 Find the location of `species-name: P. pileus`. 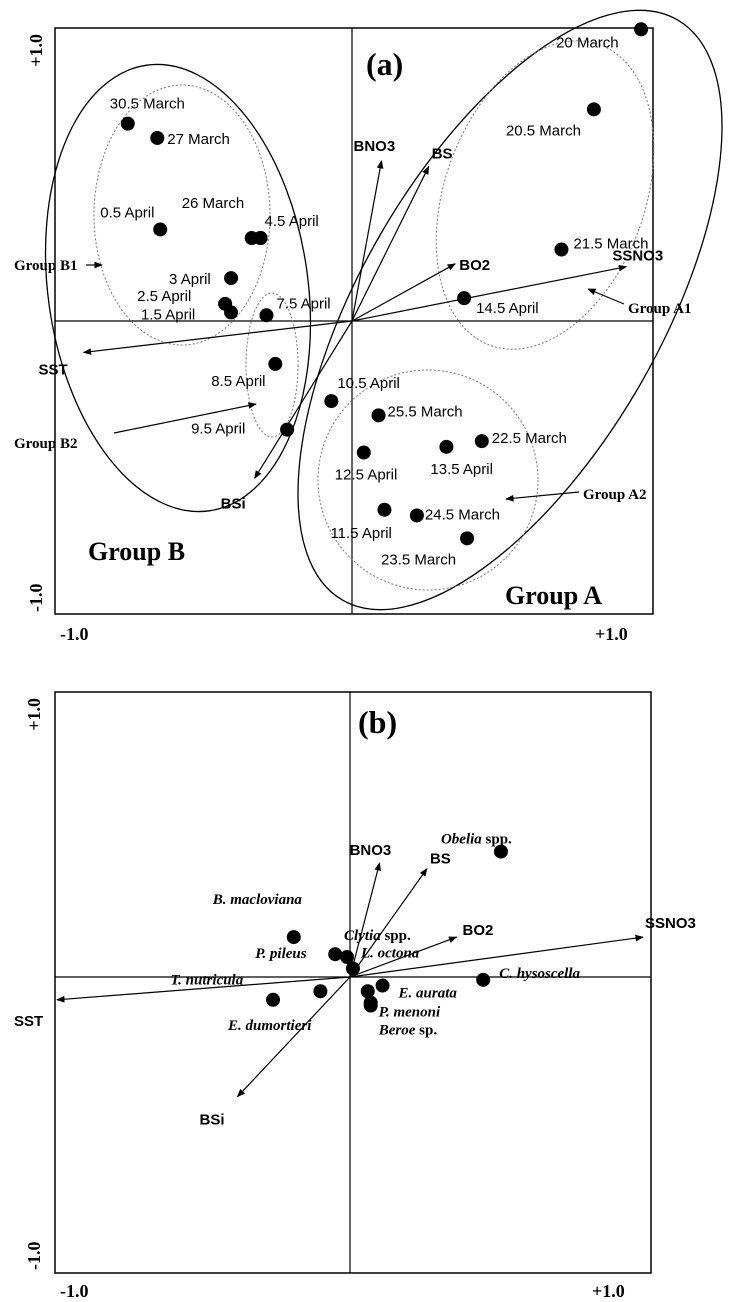

species-name: P. pileus is located at coordinates (281, 954).